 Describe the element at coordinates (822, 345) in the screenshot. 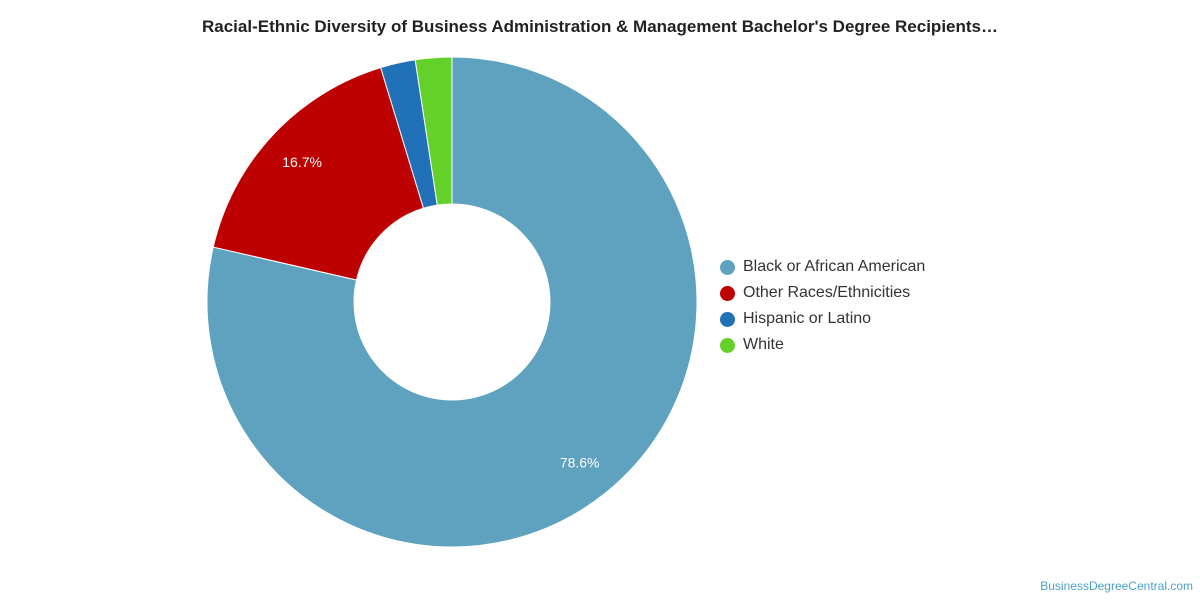

I see `legend-item-white: White` at that location.